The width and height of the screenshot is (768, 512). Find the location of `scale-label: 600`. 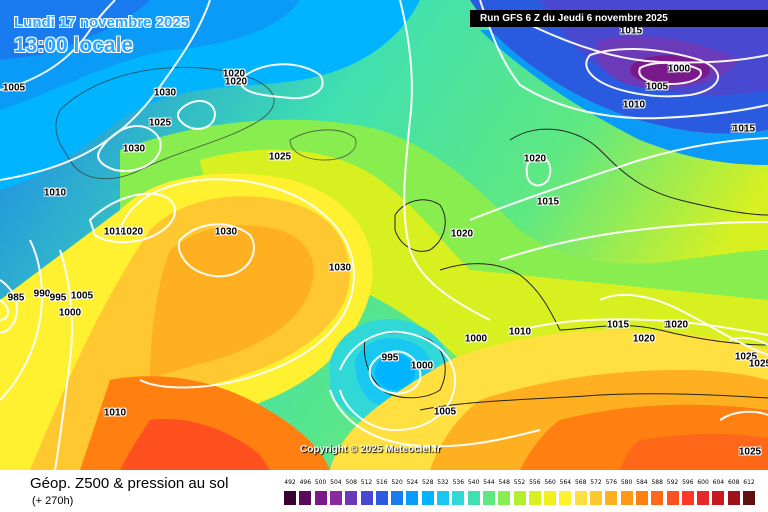

scale-label: 600 is located at coordinates (703, 482).